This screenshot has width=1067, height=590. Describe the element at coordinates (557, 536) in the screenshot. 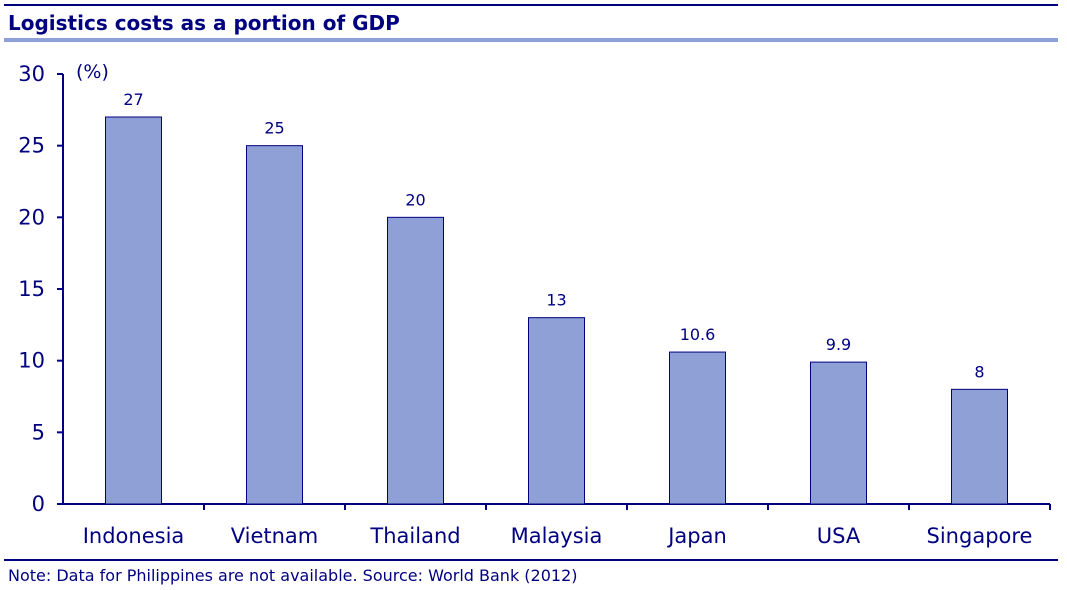

I see `x-tick-label: Malaysia` at that location.